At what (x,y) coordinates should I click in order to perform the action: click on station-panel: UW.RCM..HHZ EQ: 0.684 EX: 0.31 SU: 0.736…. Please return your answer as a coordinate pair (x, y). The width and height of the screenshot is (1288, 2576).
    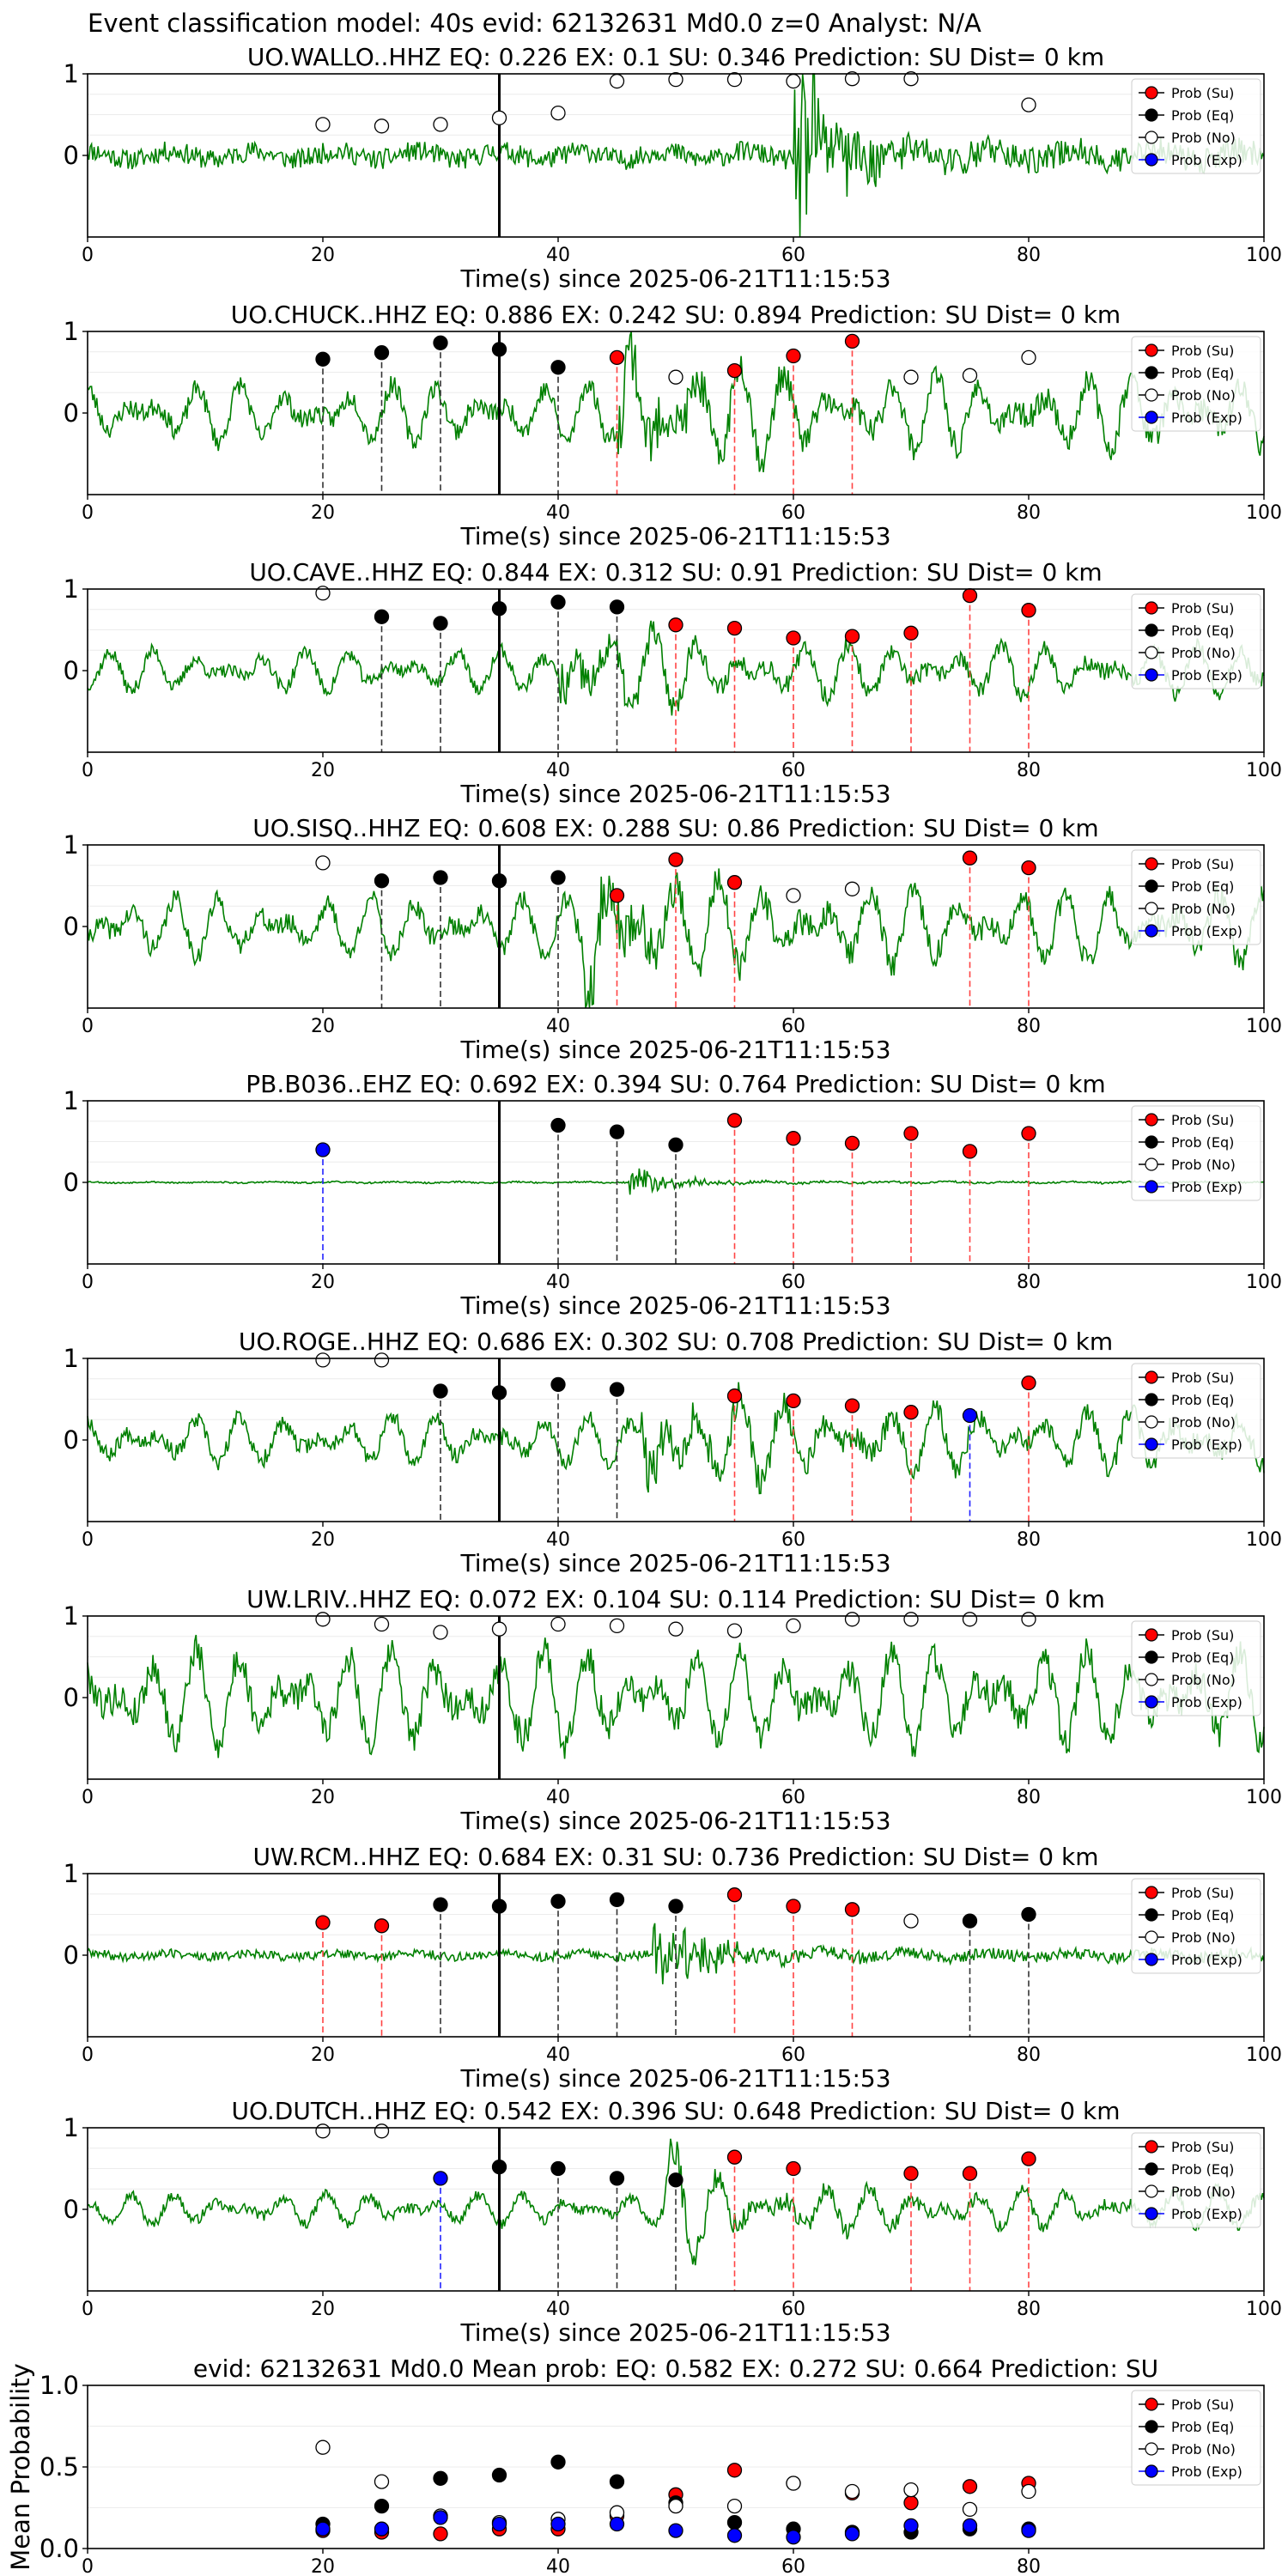
    Looking at the image, I should click on (673, 1968).